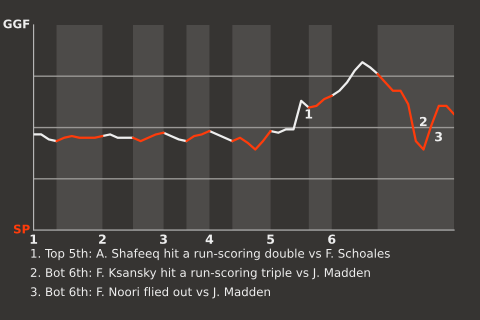 This screenshot has height=320, width=480. I want to click on x-tick-label: 3, so click(163, 239).